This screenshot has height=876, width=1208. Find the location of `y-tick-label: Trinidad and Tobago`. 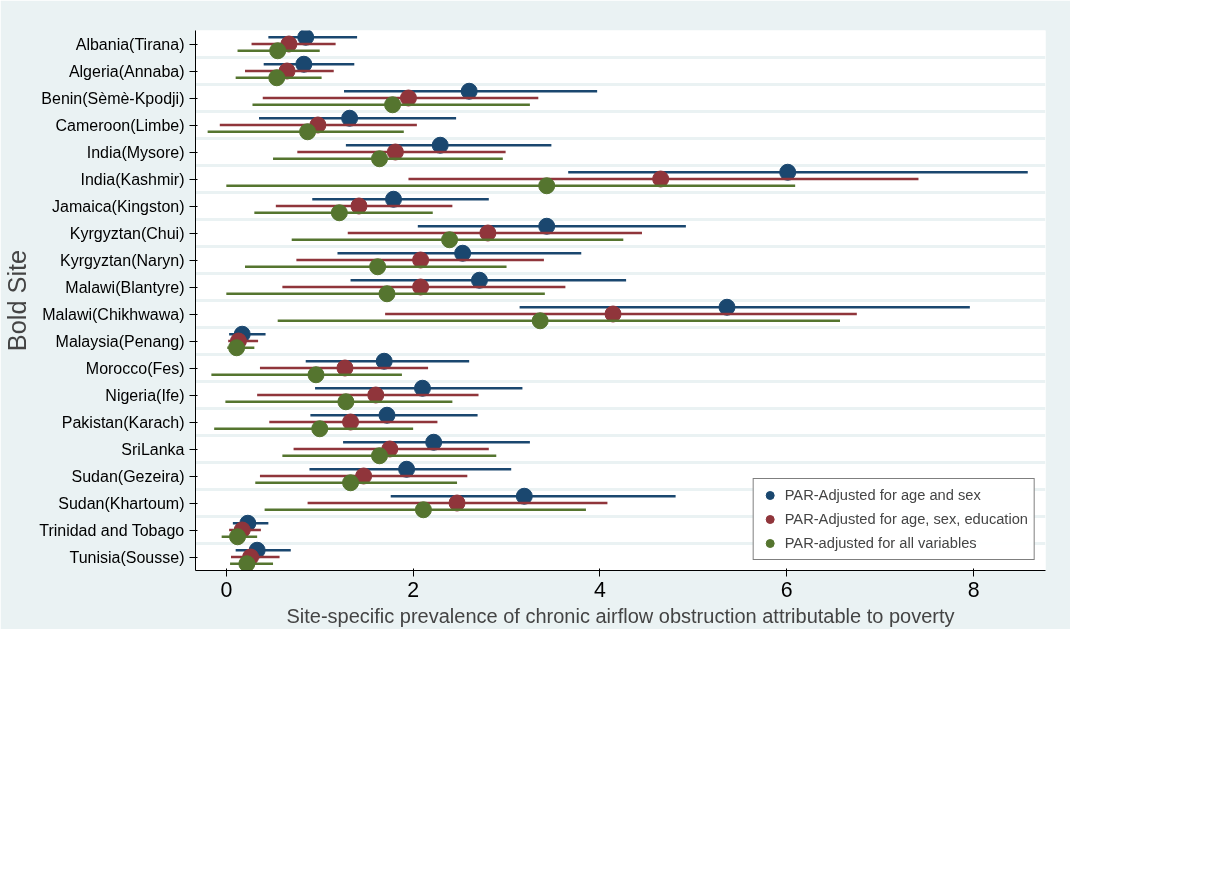

y-tick-label: Trinidad and Tobago is located at coordinates (112, 530).